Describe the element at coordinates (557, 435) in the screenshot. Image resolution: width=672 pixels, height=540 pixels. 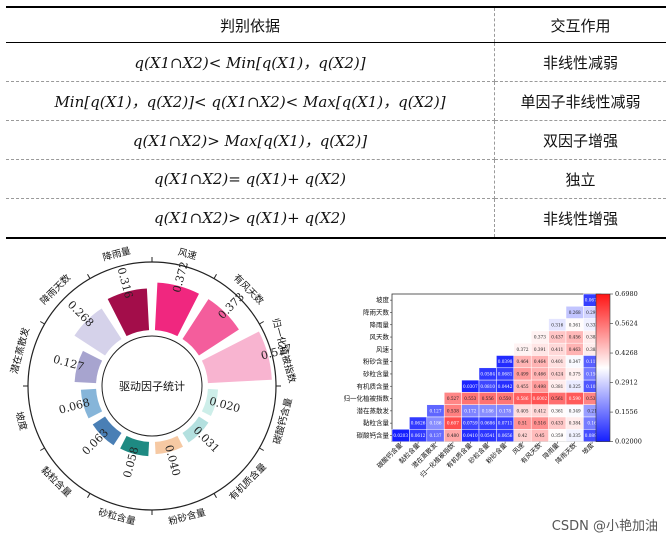
I see `cell-value-label: 0.359` at that location.